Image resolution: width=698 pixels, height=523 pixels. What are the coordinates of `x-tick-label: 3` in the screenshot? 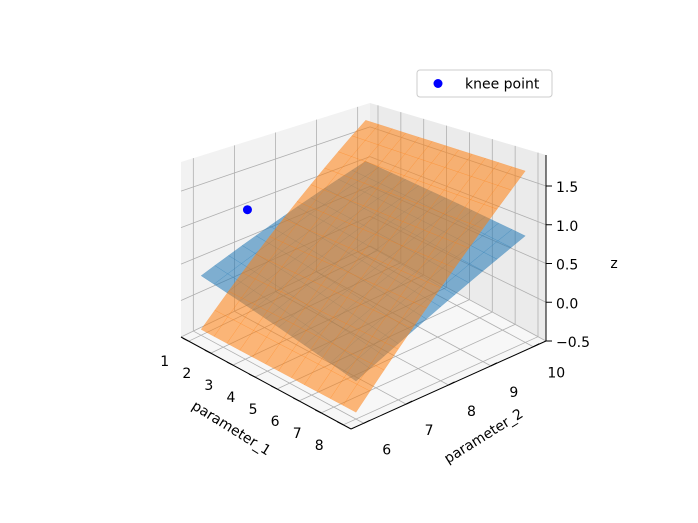 It's located at (208, 386).